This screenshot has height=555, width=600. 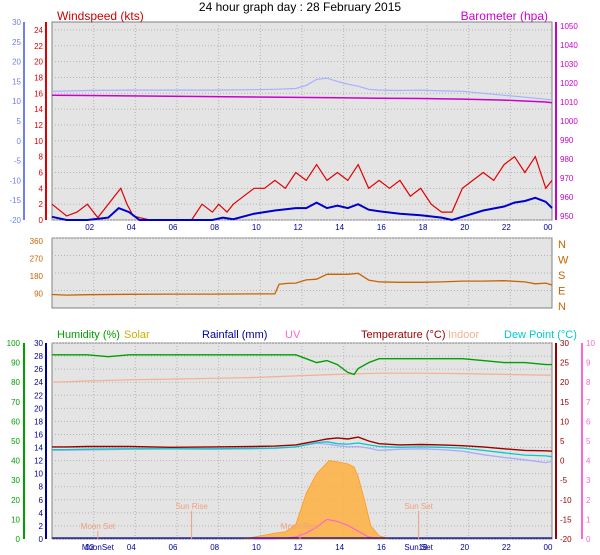 I want to click on windspeed-tick-label: 20, so click(x=38, y=62).